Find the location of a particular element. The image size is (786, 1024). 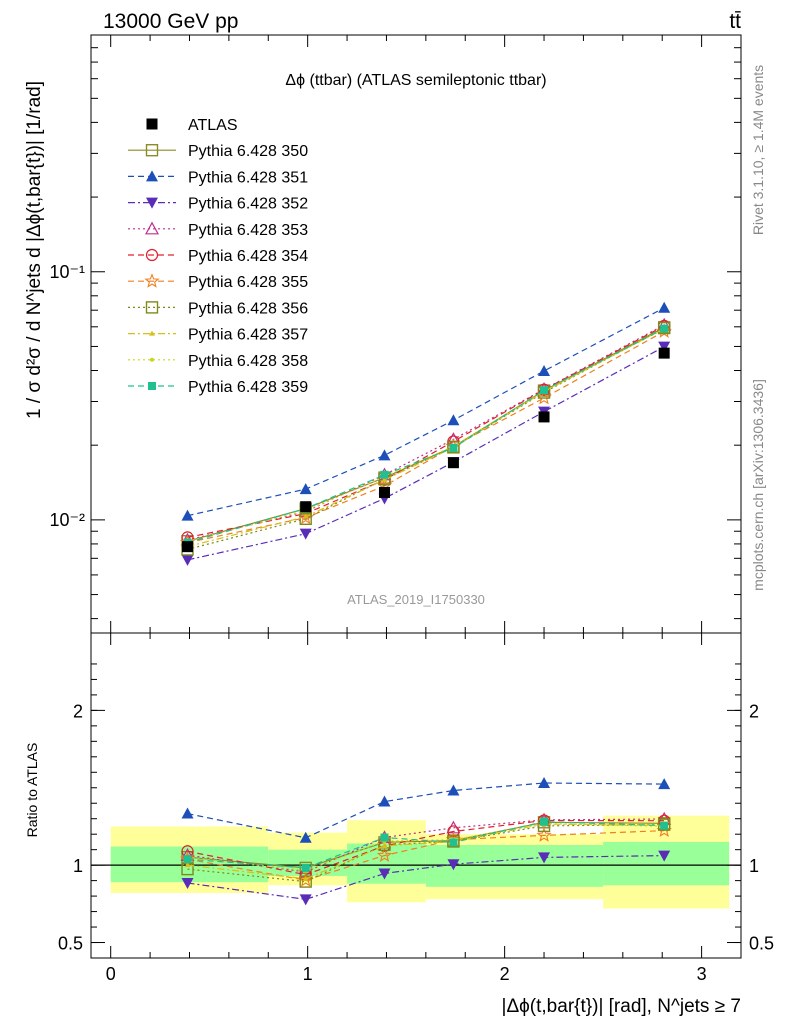

ratio-series-7-line is located at coordinates (426, 853).